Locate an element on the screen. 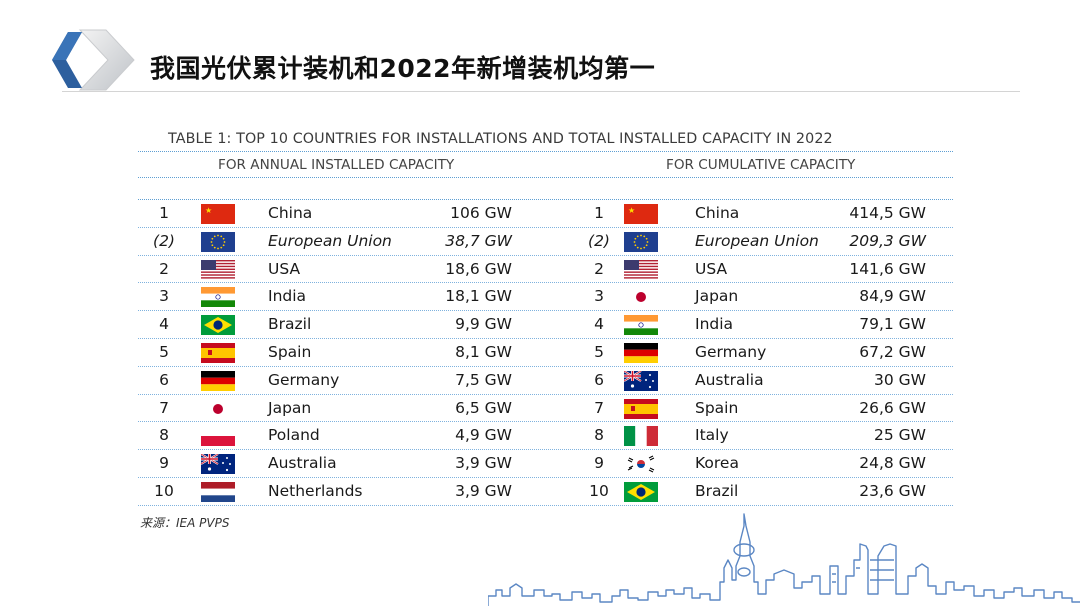  annual-country: Brazil is located at coordinates (290, 324).